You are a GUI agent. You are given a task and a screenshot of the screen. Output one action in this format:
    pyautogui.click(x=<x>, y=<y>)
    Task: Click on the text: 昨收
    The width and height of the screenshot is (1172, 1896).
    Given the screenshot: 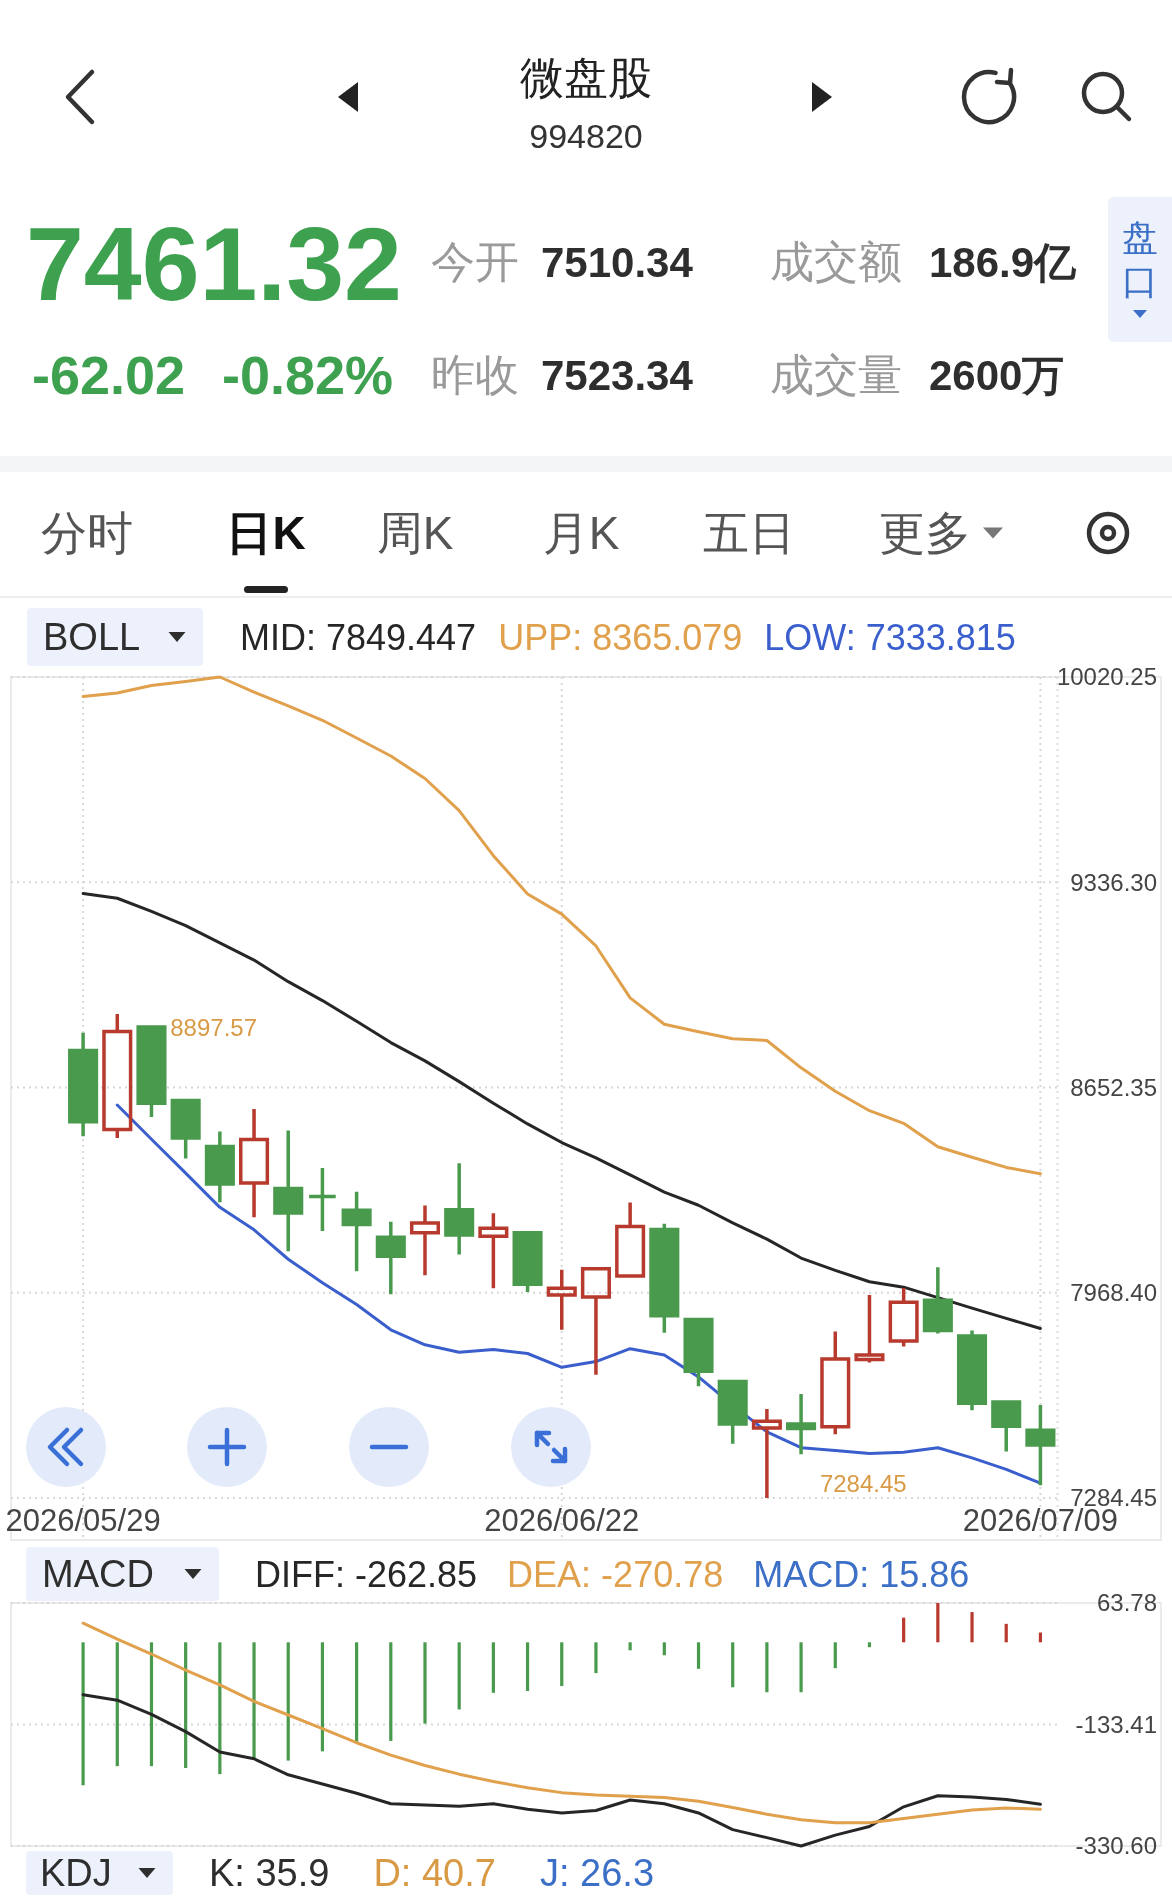 What is the action you would take?
    pyautogui.click(x=475, y=375)
    